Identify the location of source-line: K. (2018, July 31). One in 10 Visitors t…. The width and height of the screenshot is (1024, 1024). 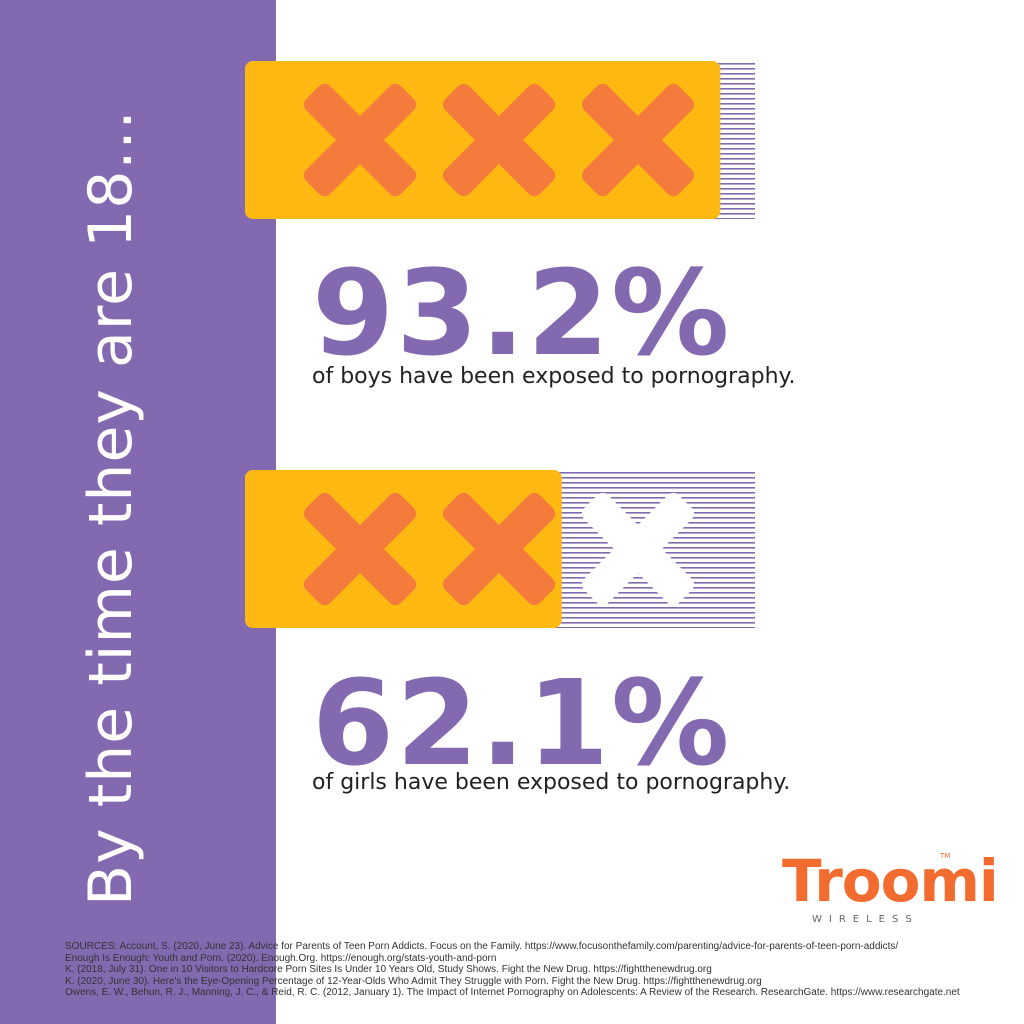
(388, 970).